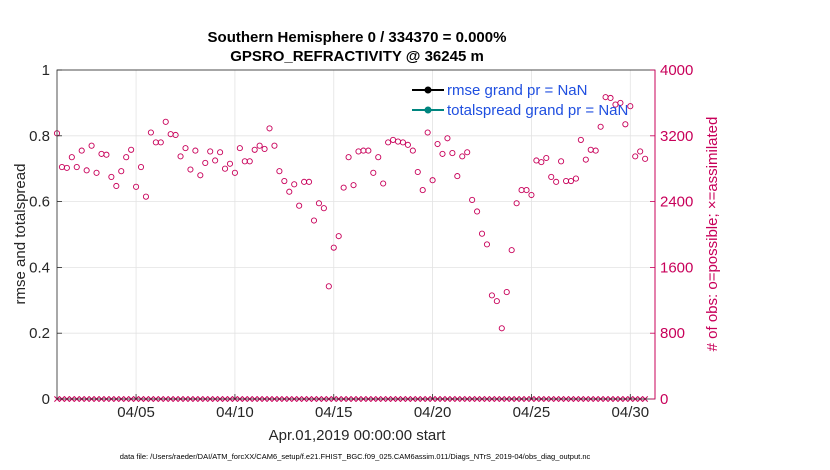 The width and height of the screenshot is (830, 470). What do you see at coordinates (428, 90) in the screenshot?
I see `legend-rmse-marker` at bounding box center [428, 90].